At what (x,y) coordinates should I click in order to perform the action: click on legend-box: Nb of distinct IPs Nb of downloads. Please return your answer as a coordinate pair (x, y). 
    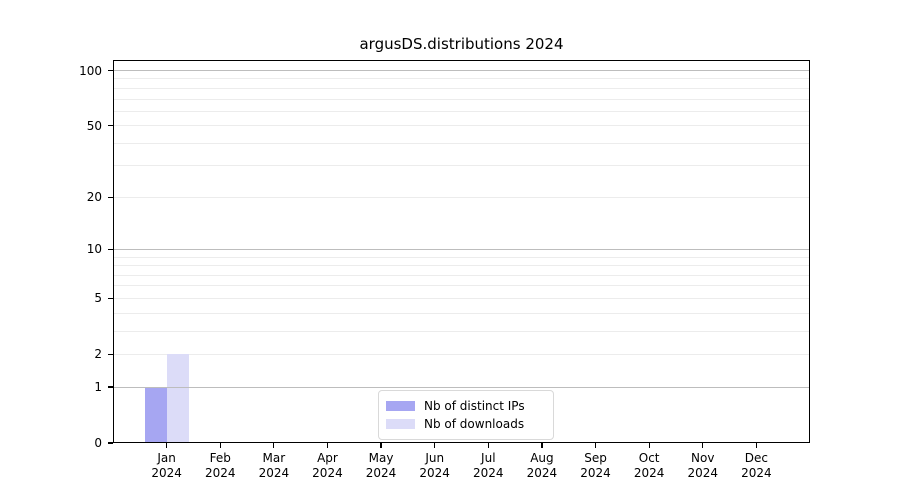
    Looking at the image, I should click on (466, 415).